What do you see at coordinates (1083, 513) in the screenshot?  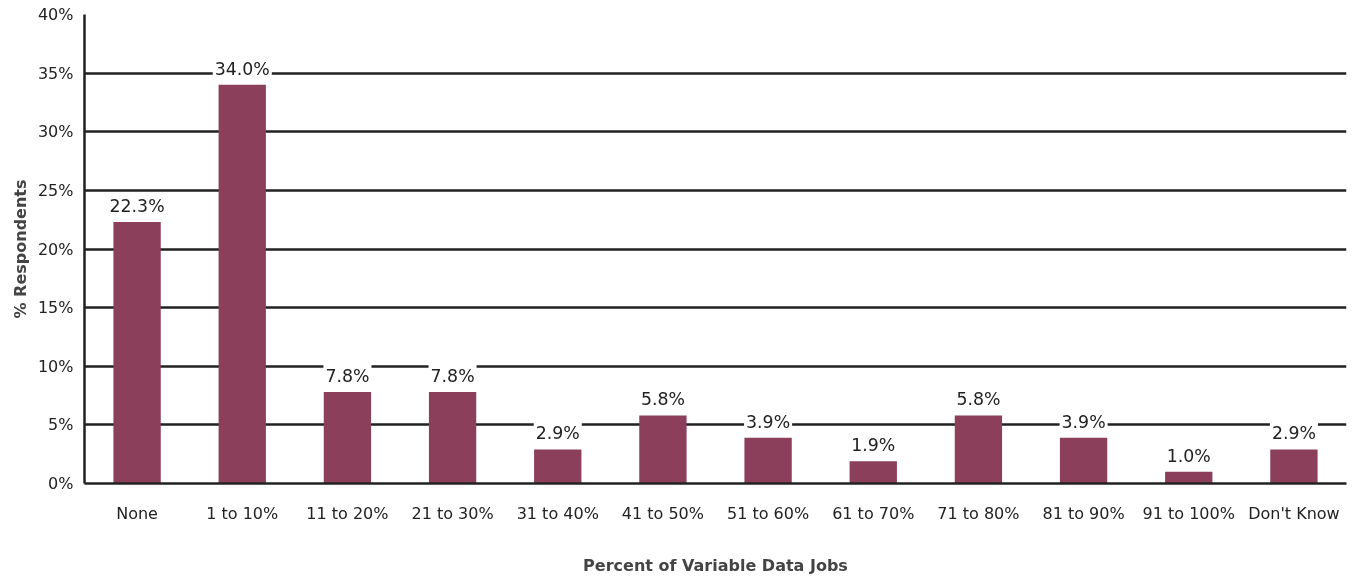 I see `x-tick-label: 81 to 90%` at bounding box center [1083, 513].